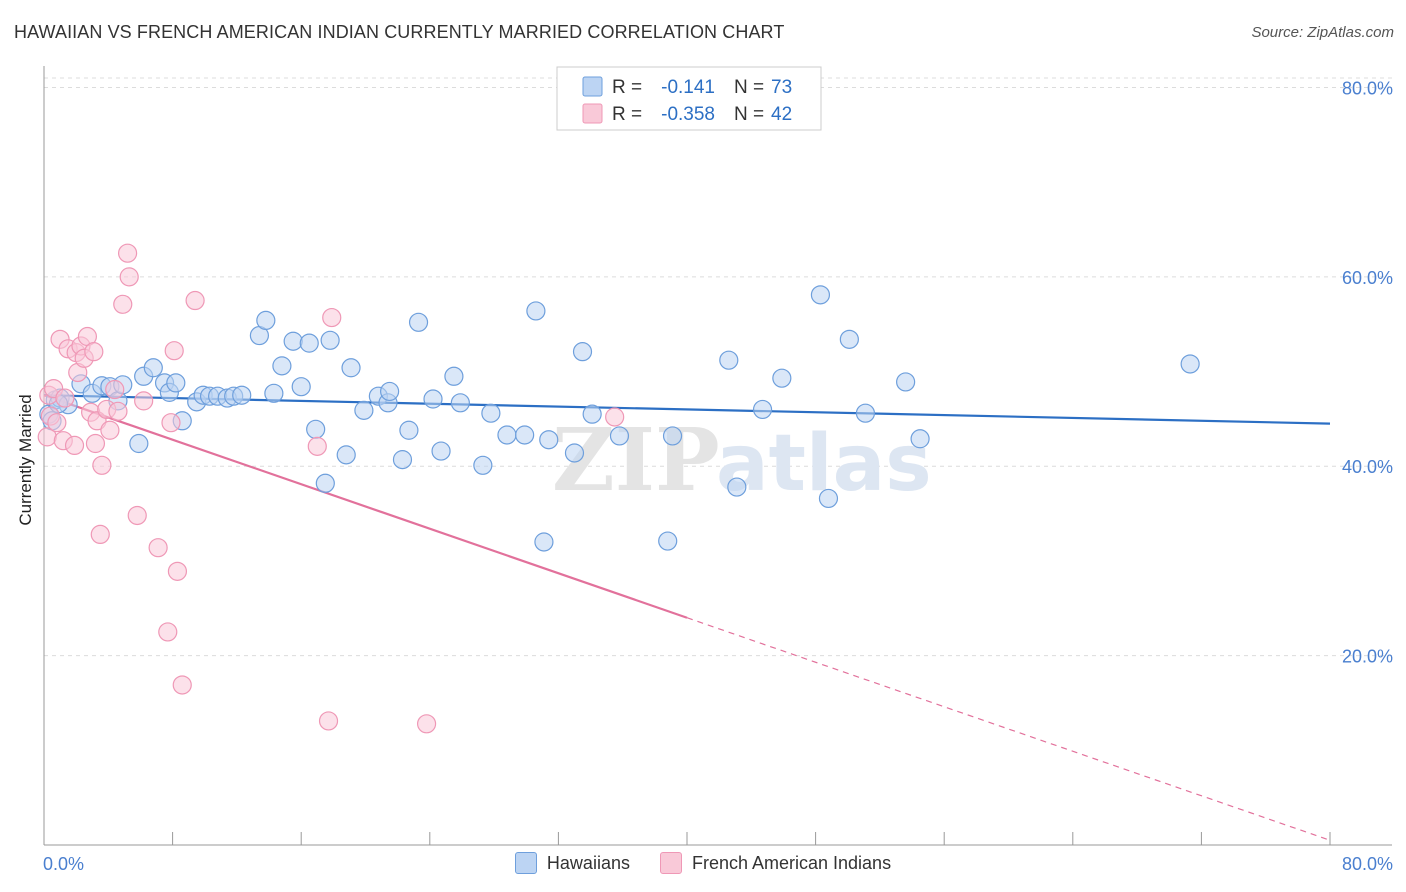  I want to click on french-american-indians-label: French American Indians, so click(791, 862).